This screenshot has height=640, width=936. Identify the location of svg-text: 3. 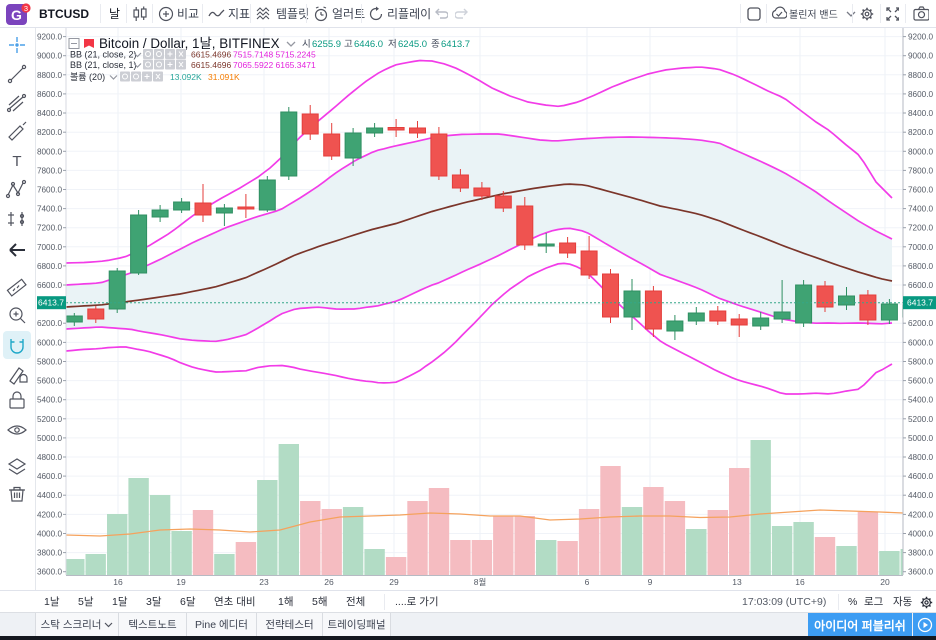
(26, 8).